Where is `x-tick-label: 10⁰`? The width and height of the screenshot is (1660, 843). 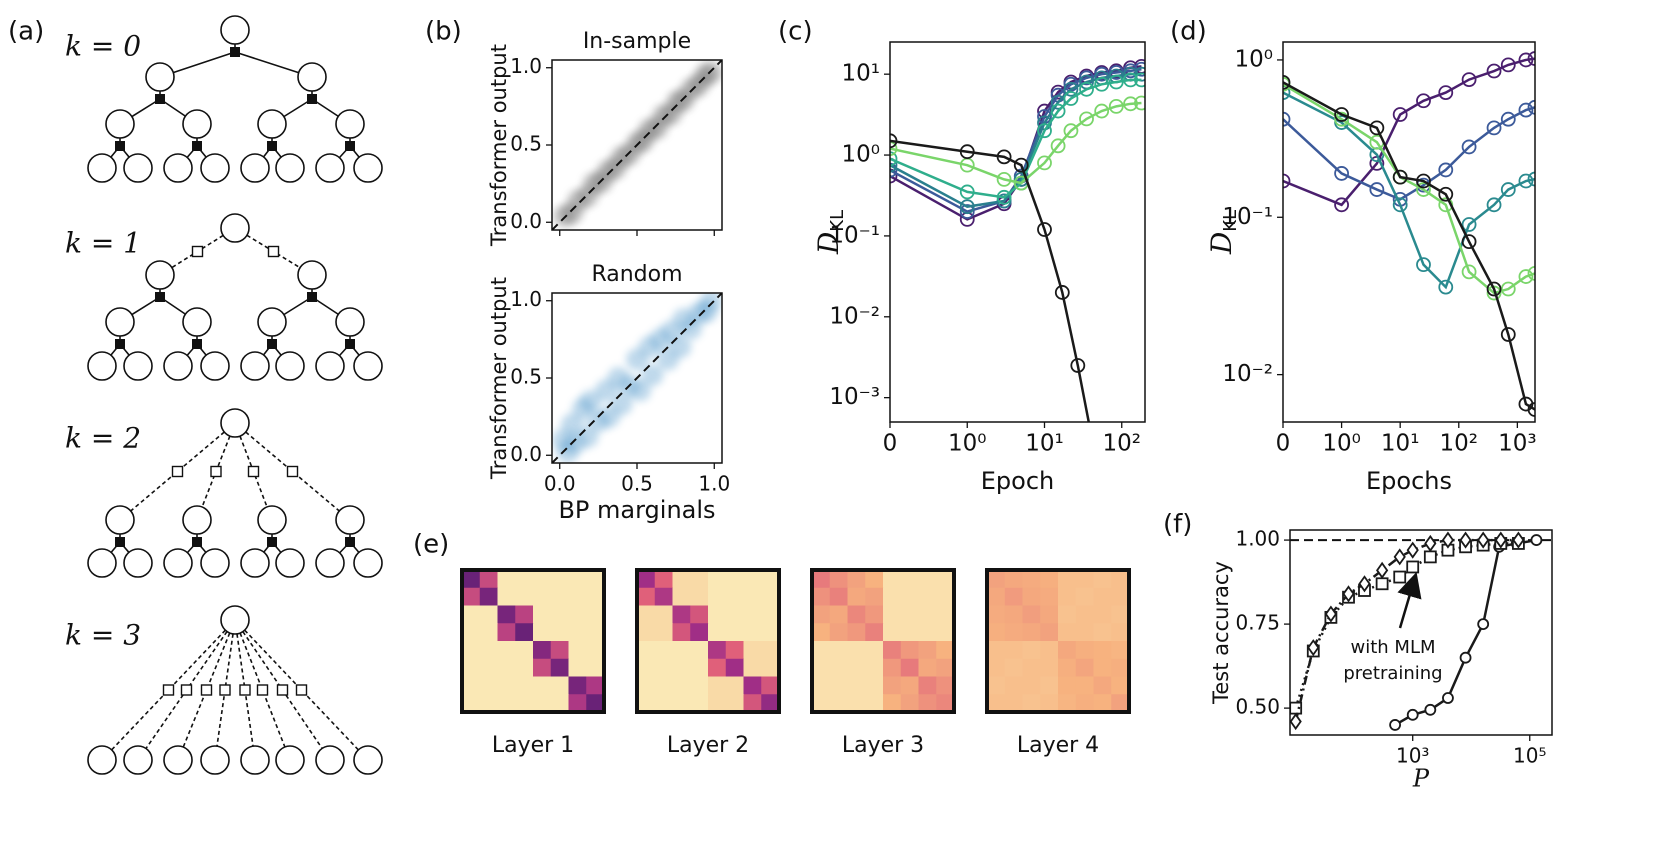 x-tick-label: 10⁰ is located at coordinates (1341, 444).